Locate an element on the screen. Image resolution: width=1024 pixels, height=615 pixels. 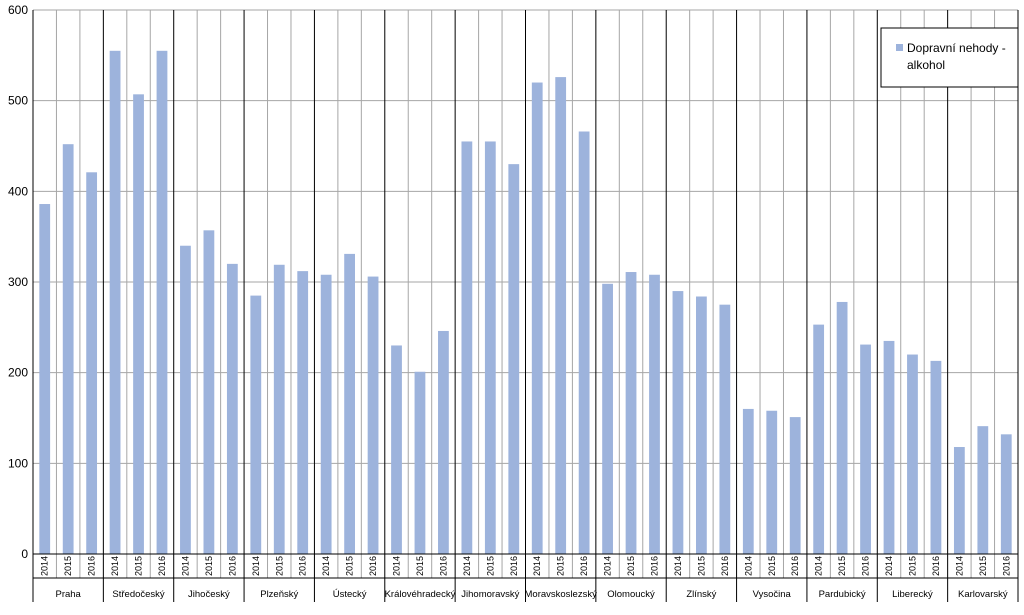
x-group-label: Královéhradecký is located at coordinates (420, 594).